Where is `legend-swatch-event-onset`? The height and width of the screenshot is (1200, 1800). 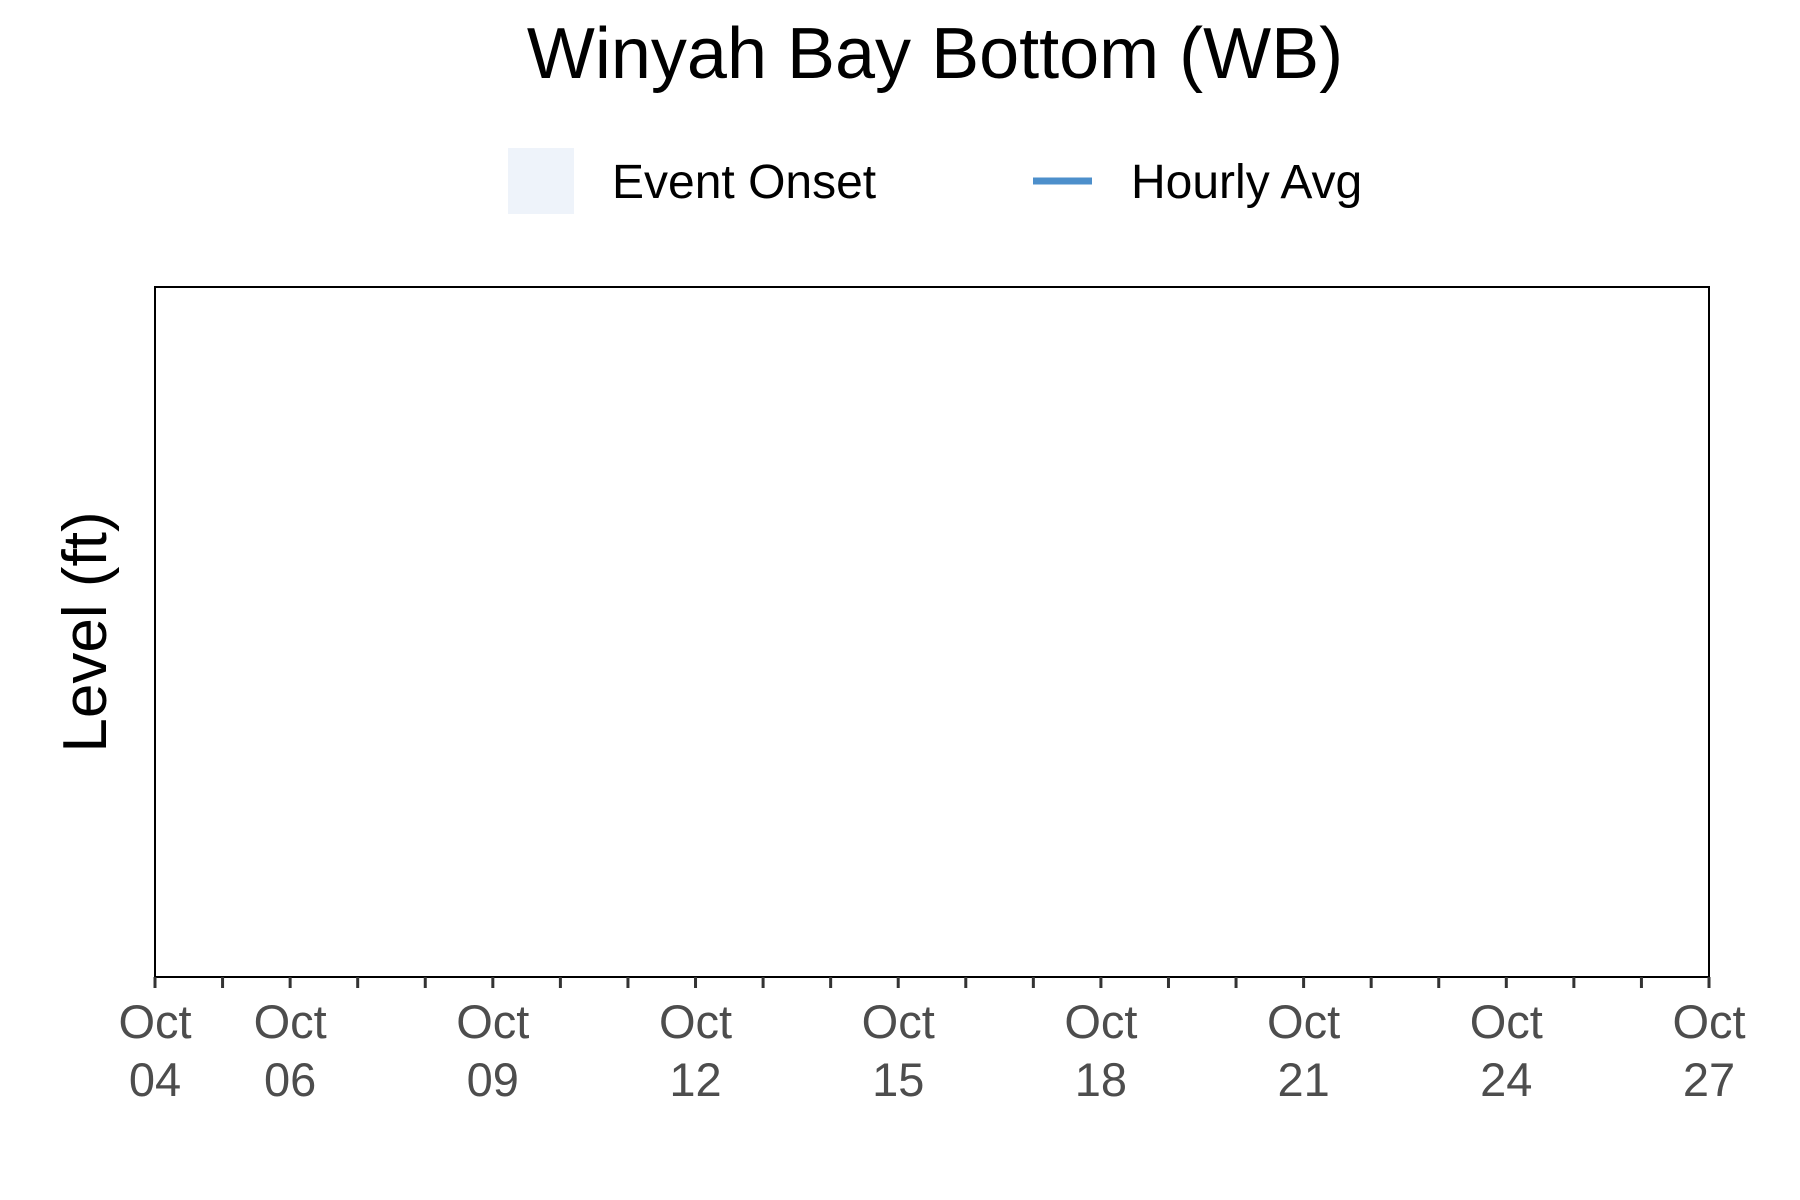
legend-swatch-event-onset is located at coordinates (541, 181).